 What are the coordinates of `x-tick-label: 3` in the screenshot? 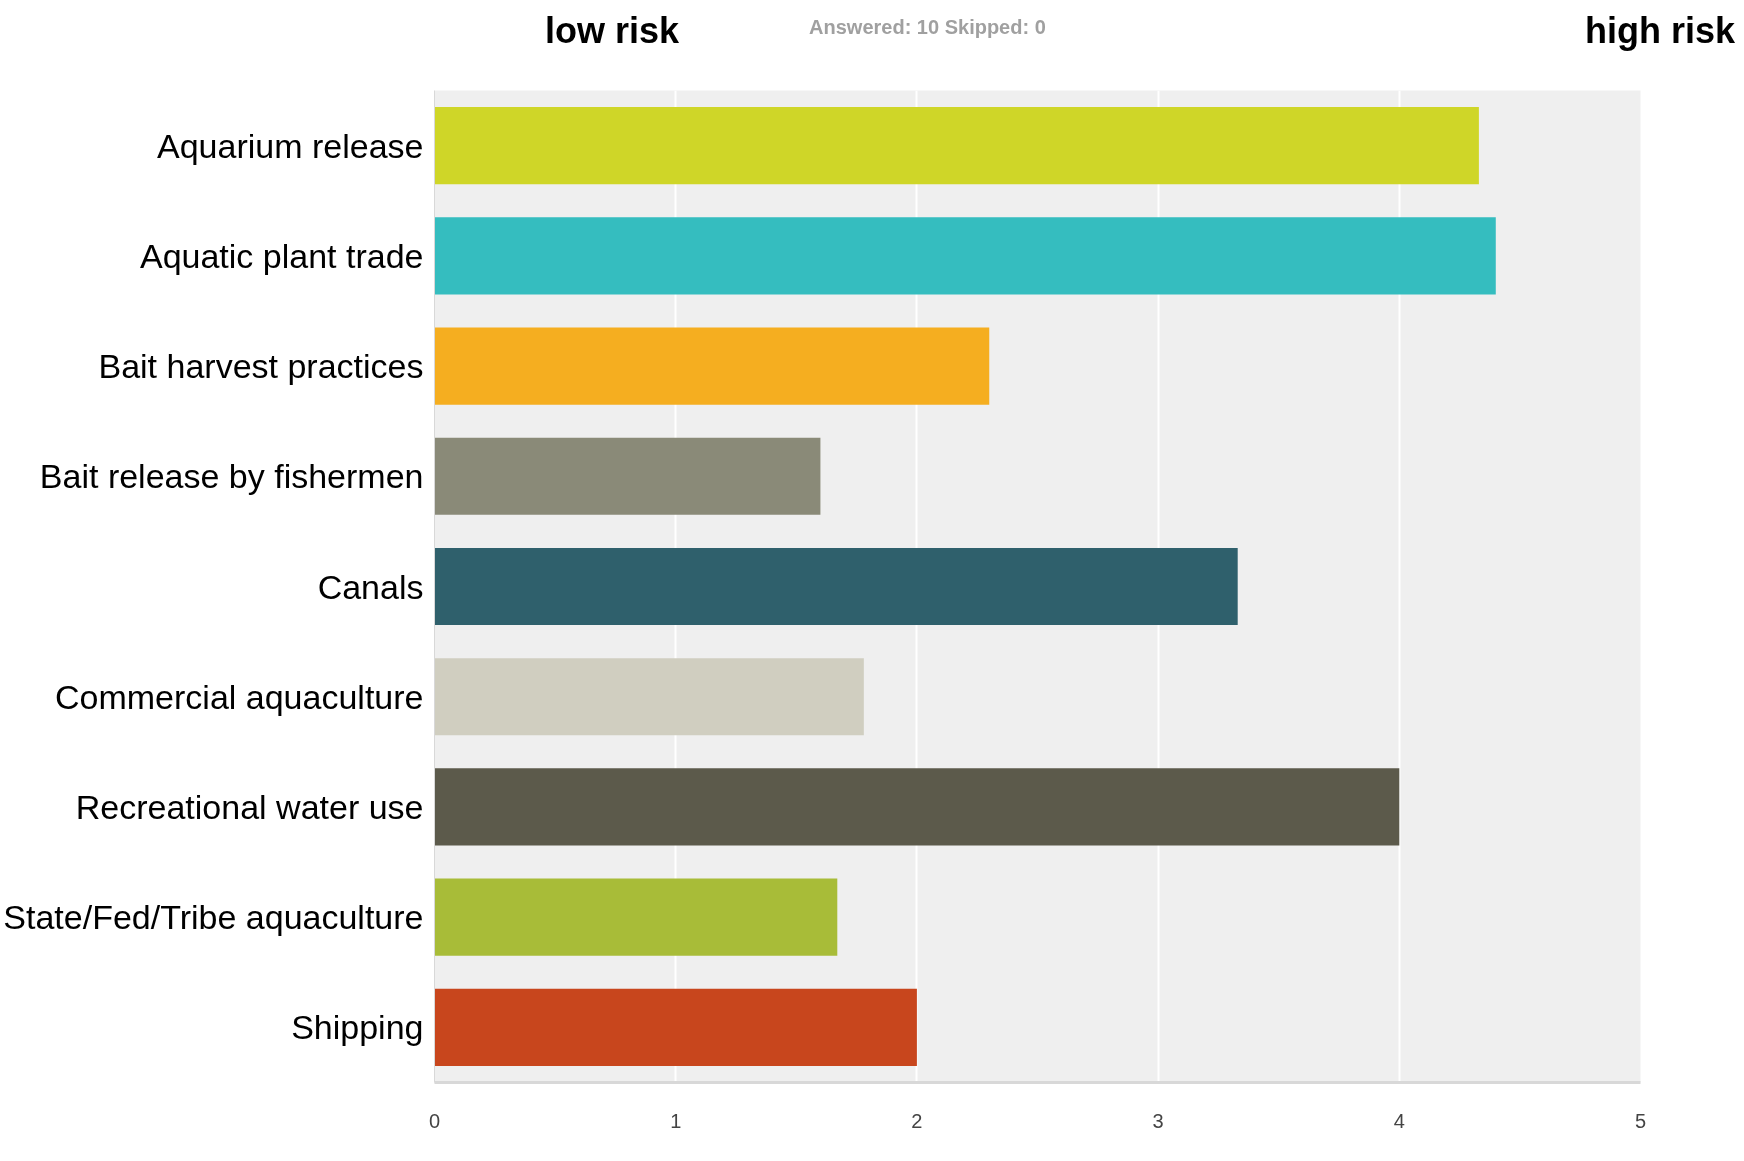 It's located at (1158, 1120).